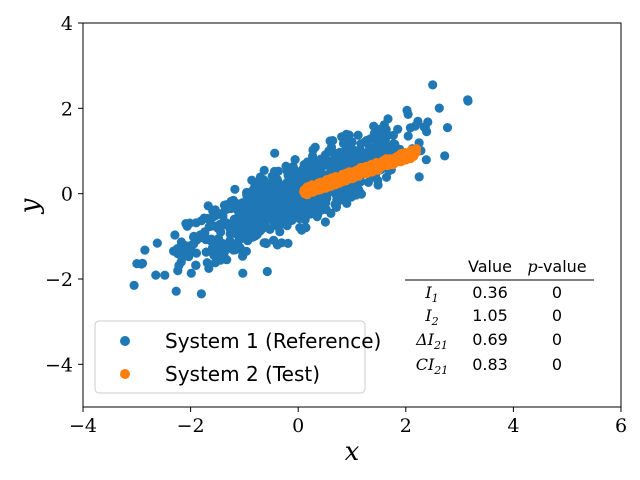 This screenshot has height=480, width=640. I want to click on y-axis-label: y, so click(30, 206).